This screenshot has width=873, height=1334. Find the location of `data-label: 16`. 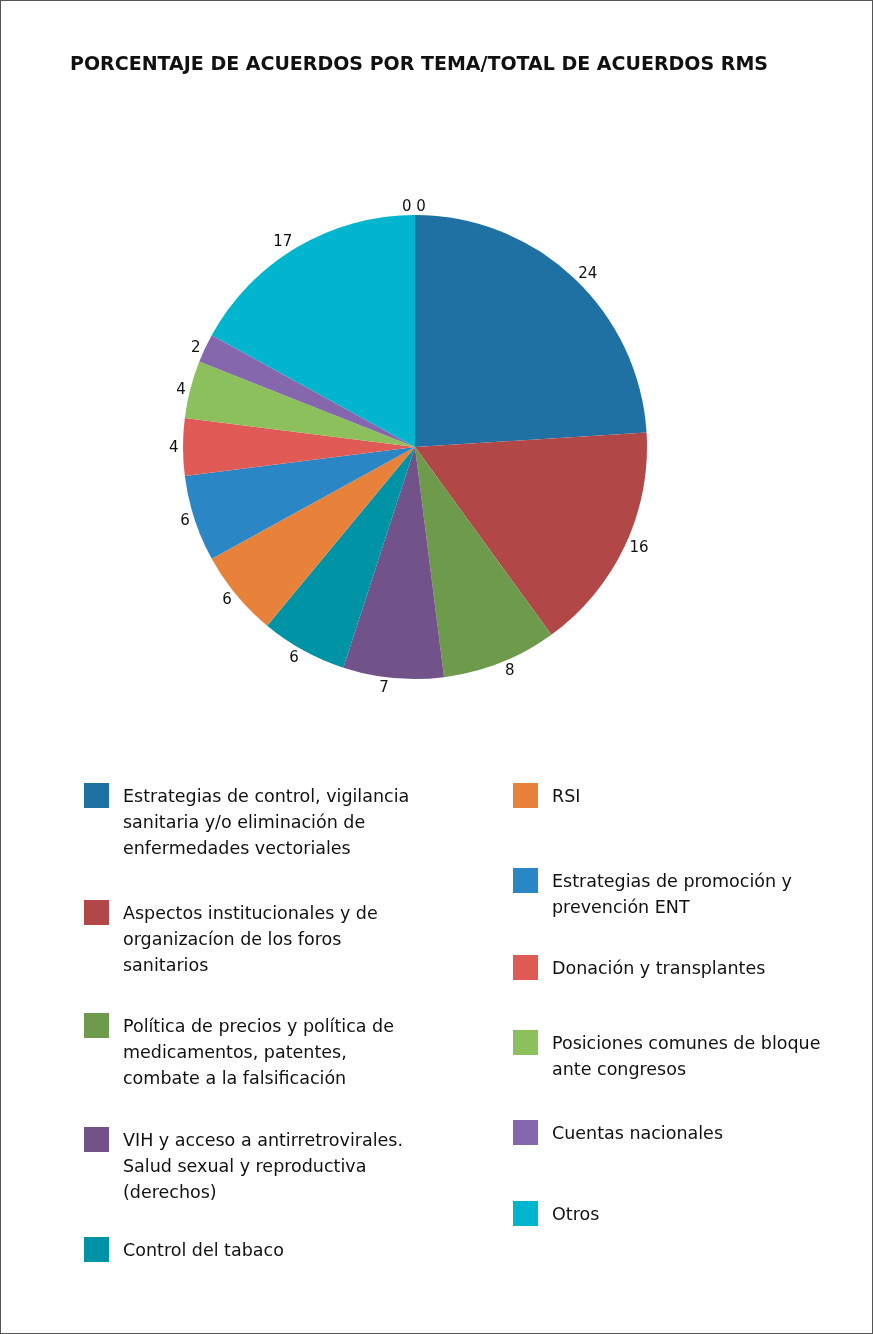

data-label: 16 is located at coordinates (639, 547).